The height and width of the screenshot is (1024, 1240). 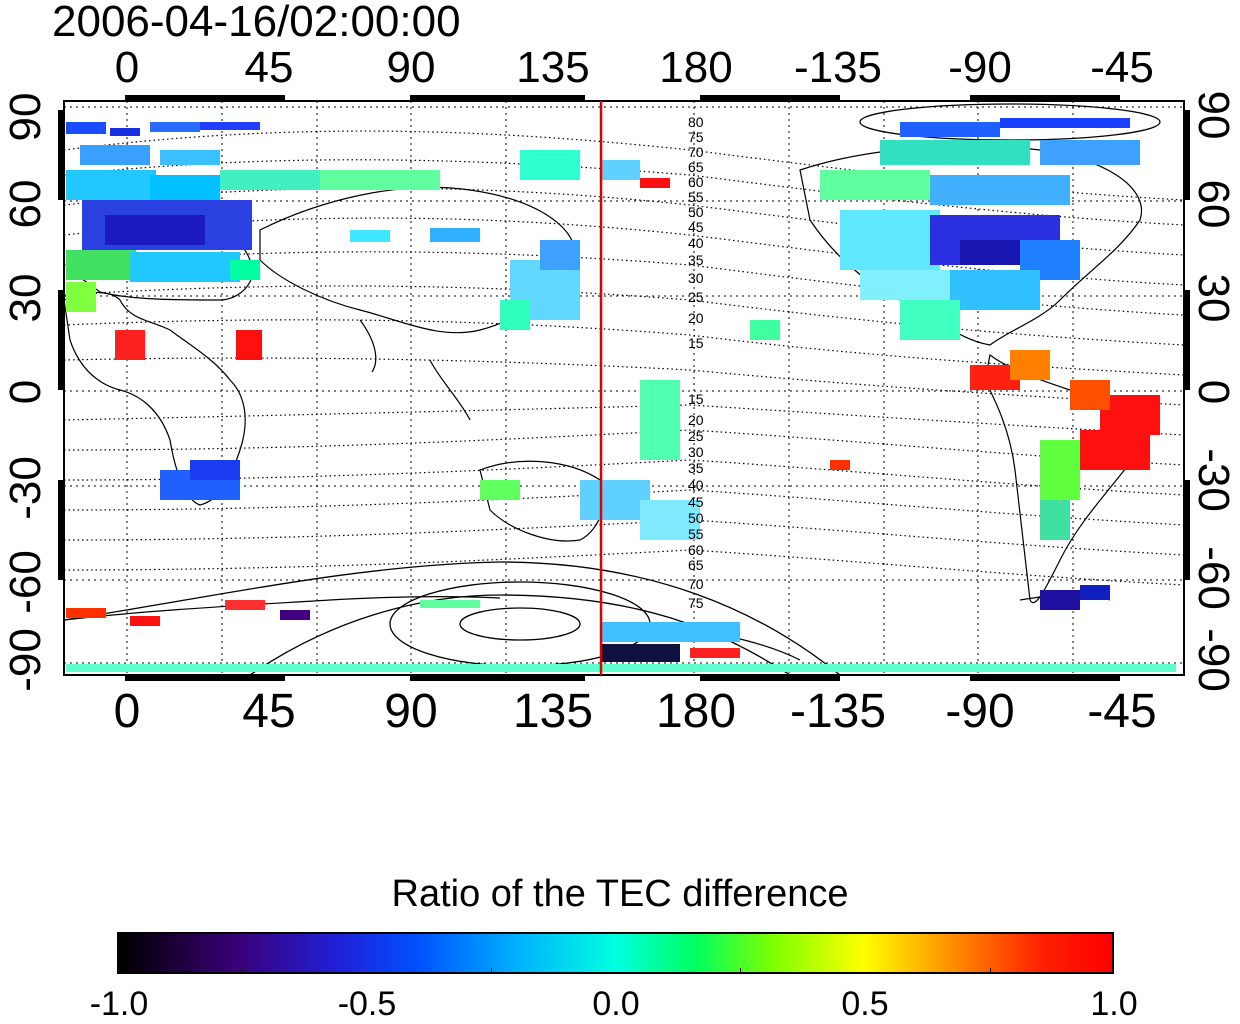 I want to click on colorbar-tick-label: 1.0, so click(x=1114, y=1004).